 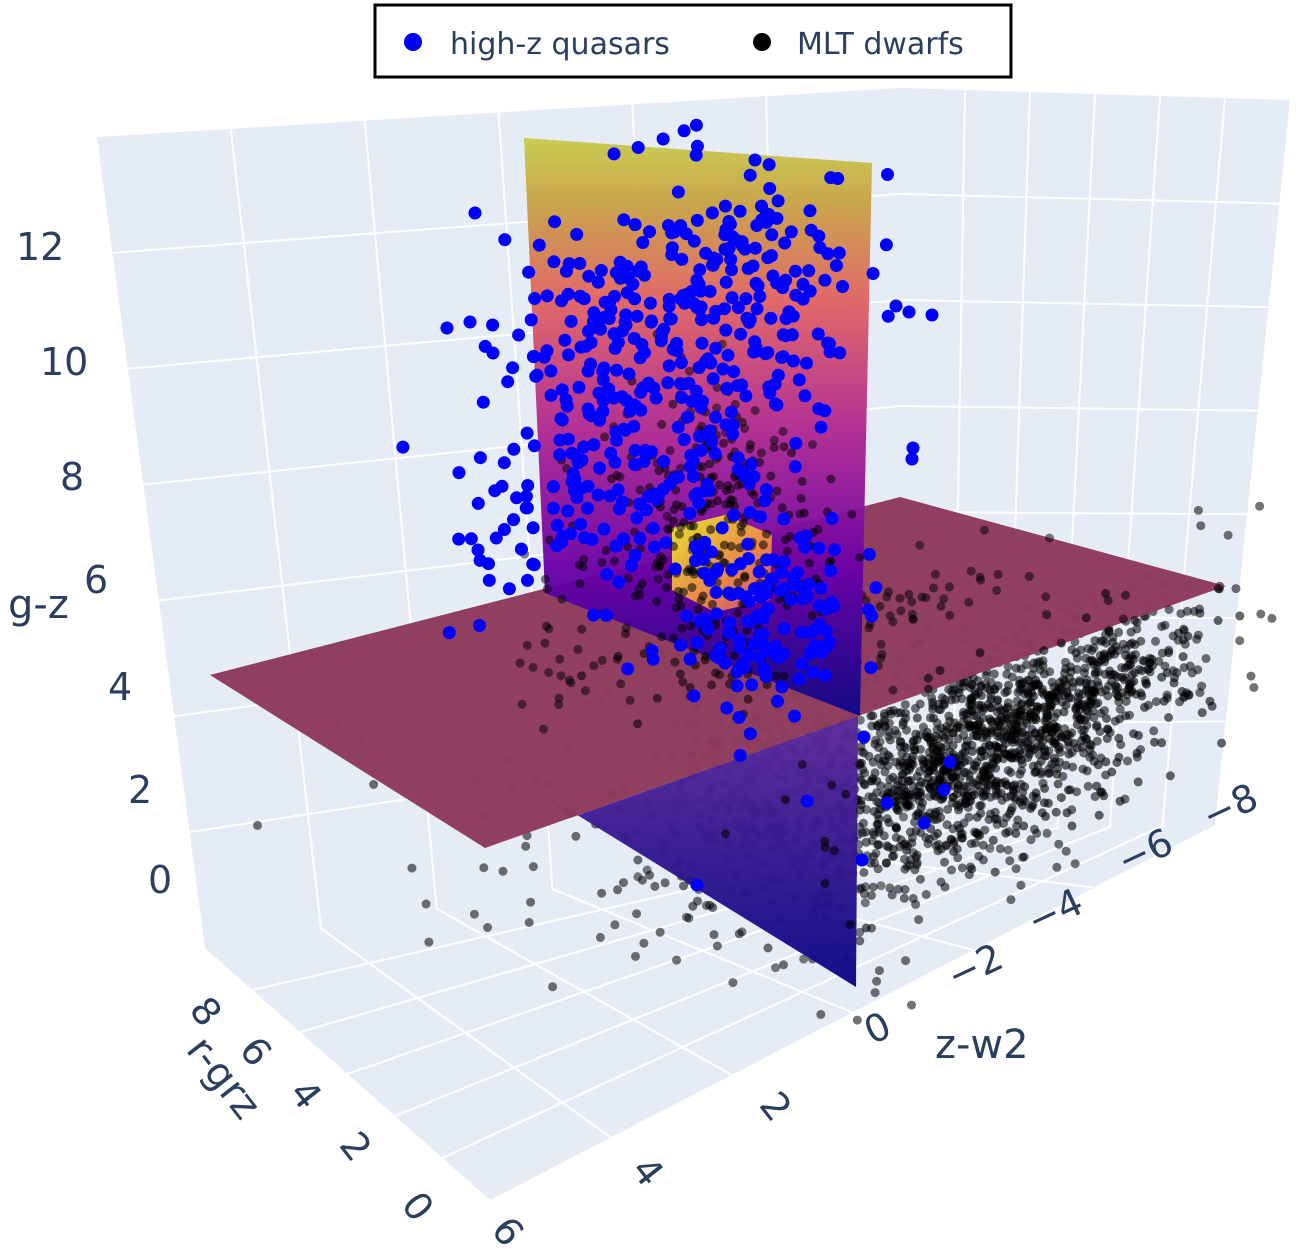 What do you see at coordinates (306, 1094) in the screenshot?
I see `y-axis-tick-label: 4` at bounding box center [306, 1094].